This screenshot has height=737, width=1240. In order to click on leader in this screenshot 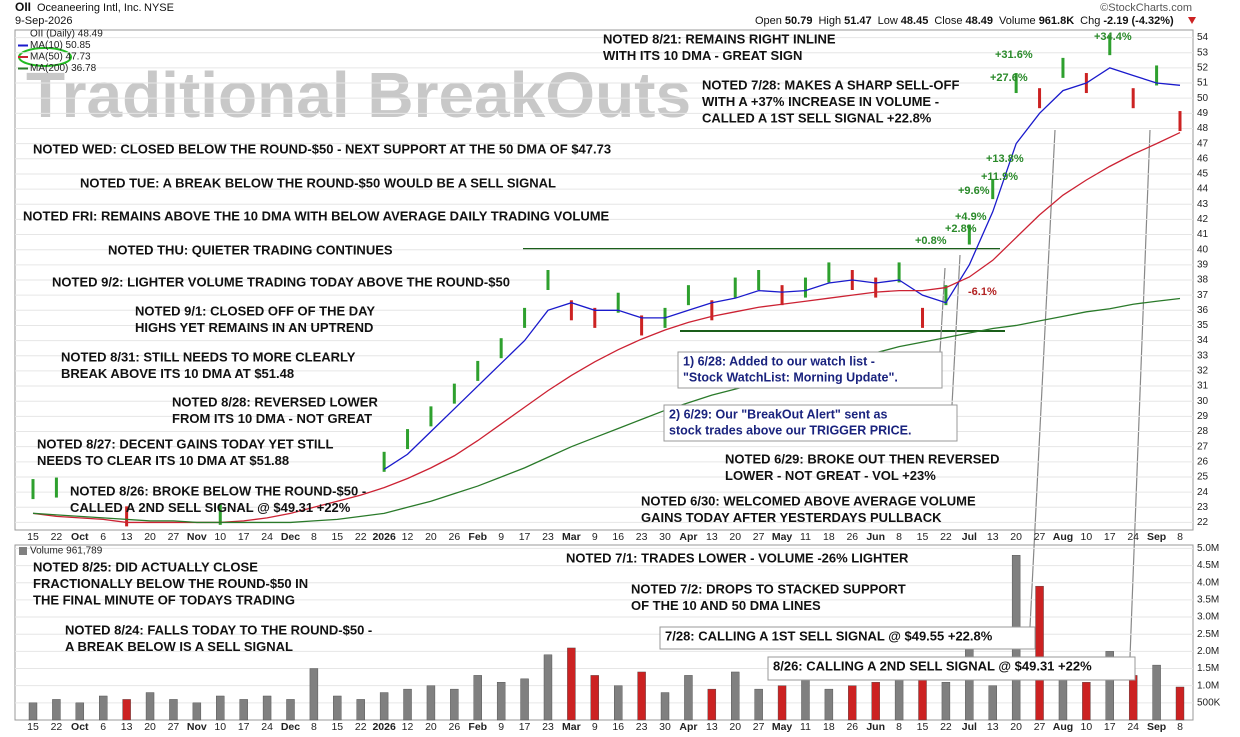, I will do `click(1140, 393)`.